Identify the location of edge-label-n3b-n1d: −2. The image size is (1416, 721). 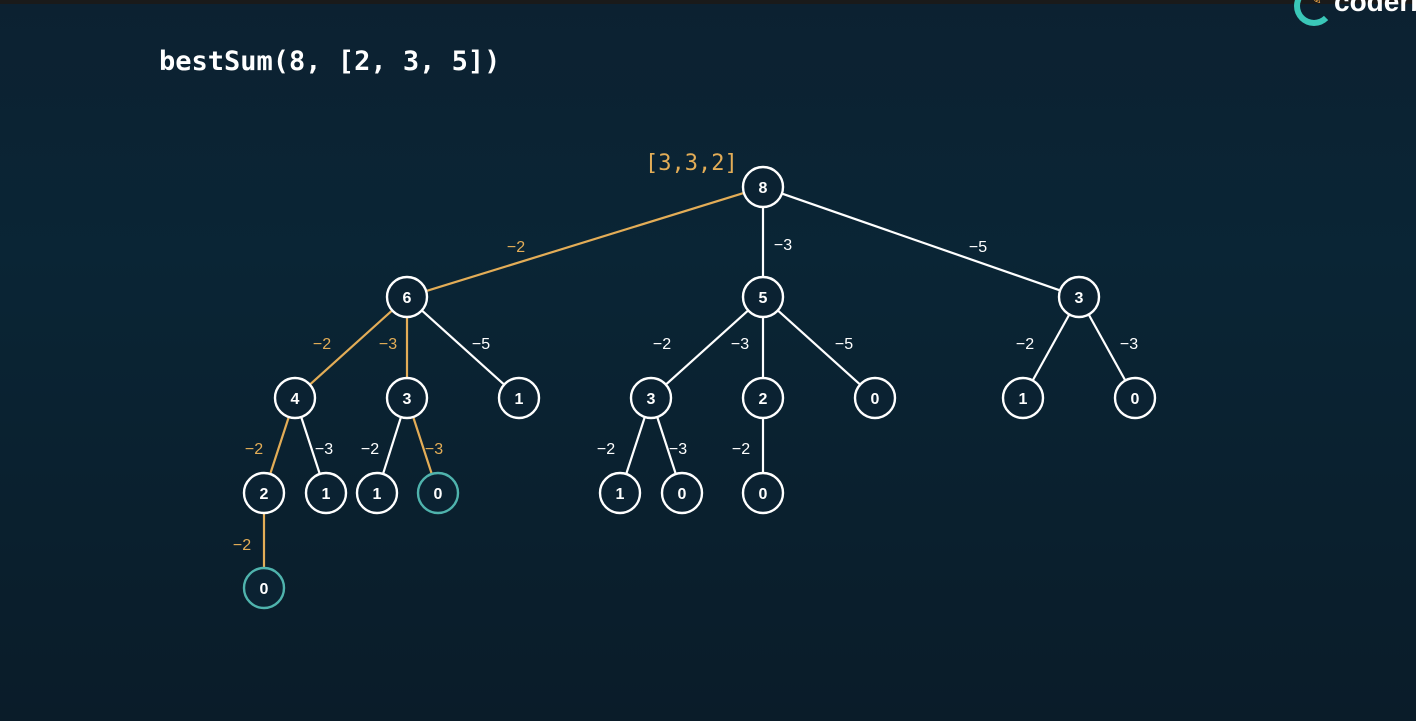
(606, 449).